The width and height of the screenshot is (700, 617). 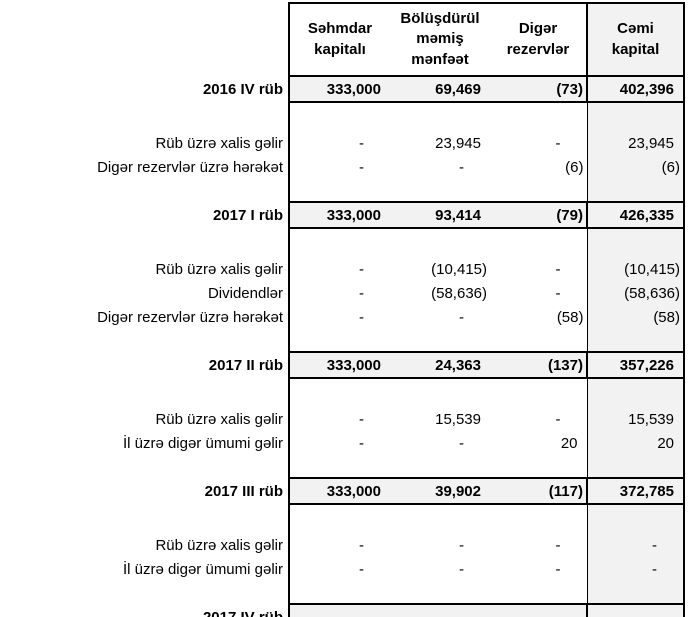 I want to click on column-header-retained-earnings: Bölüşdürül məmiş mənfəət, so click(x=440, y=39).